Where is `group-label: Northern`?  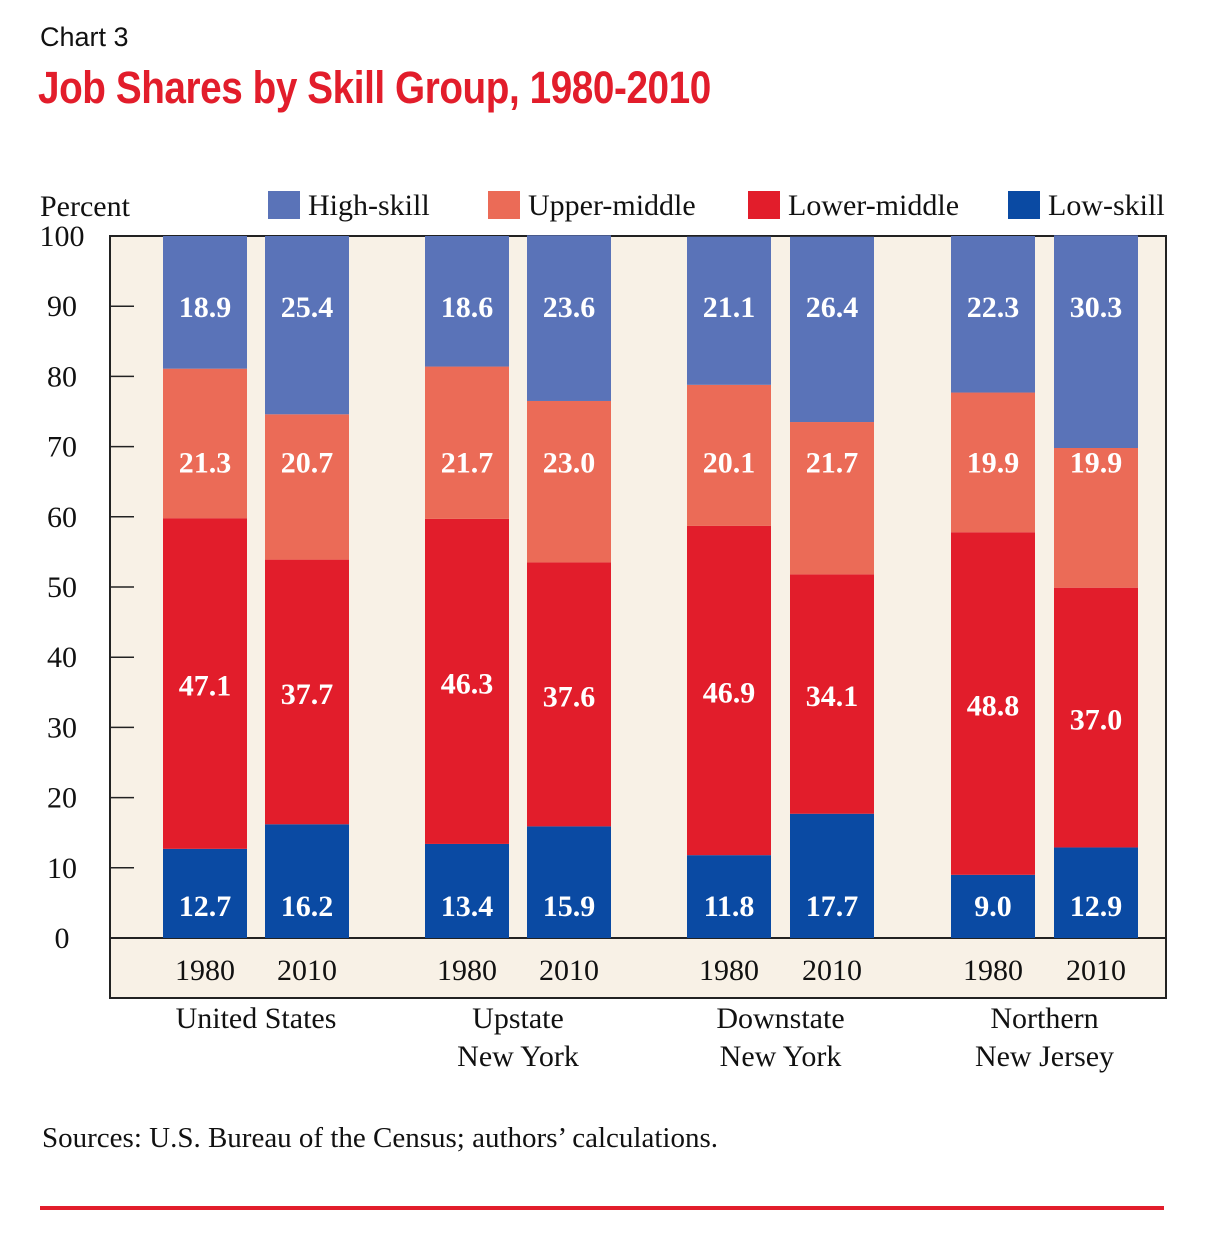
group-label: Northern is located at coordinates (1044, 1018).